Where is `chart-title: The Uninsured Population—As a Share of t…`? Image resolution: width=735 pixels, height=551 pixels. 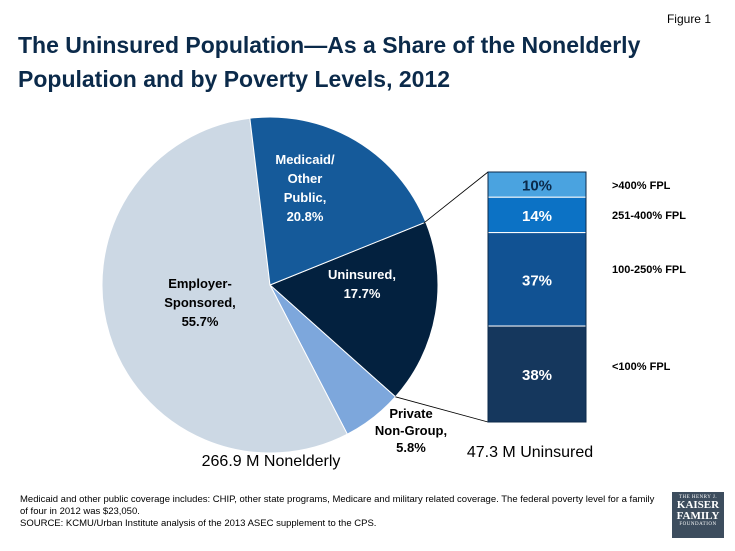 chart-title: The Uninsured Population—As a Share of t… is located at coordinates (329, 62).